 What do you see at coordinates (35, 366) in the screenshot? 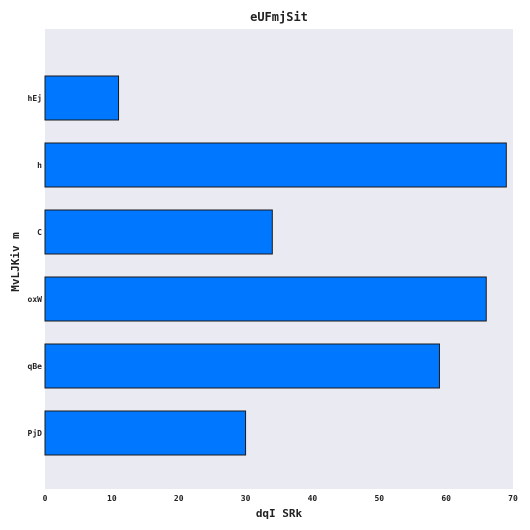
I see `y-tick-label: qBe` at bounding box center [35, 366].